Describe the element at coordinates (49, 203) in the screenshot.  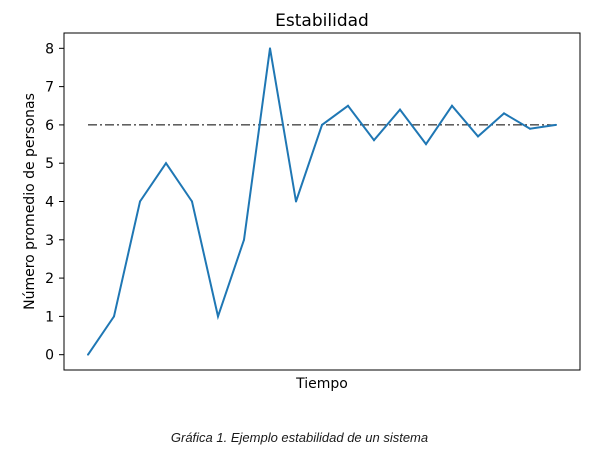
I see `y-tick-label: 4` at that location.